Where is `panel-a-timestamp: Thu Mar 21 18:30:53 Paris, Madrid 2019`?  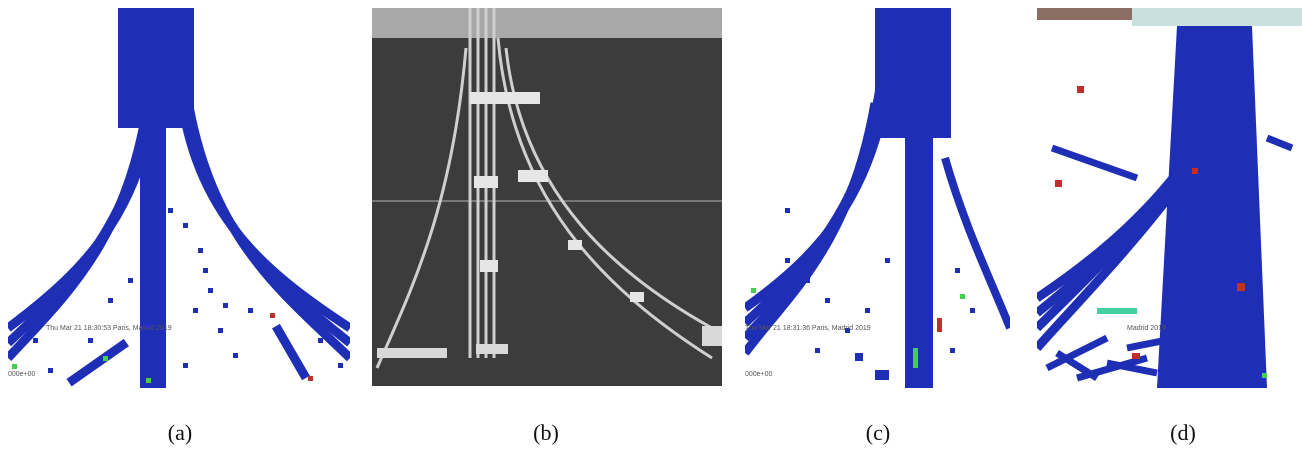
panel-a-timestamp: Thu Mar 21 18:30:53 Paris, Madrid 2019 is located at coordinates (109, 328).